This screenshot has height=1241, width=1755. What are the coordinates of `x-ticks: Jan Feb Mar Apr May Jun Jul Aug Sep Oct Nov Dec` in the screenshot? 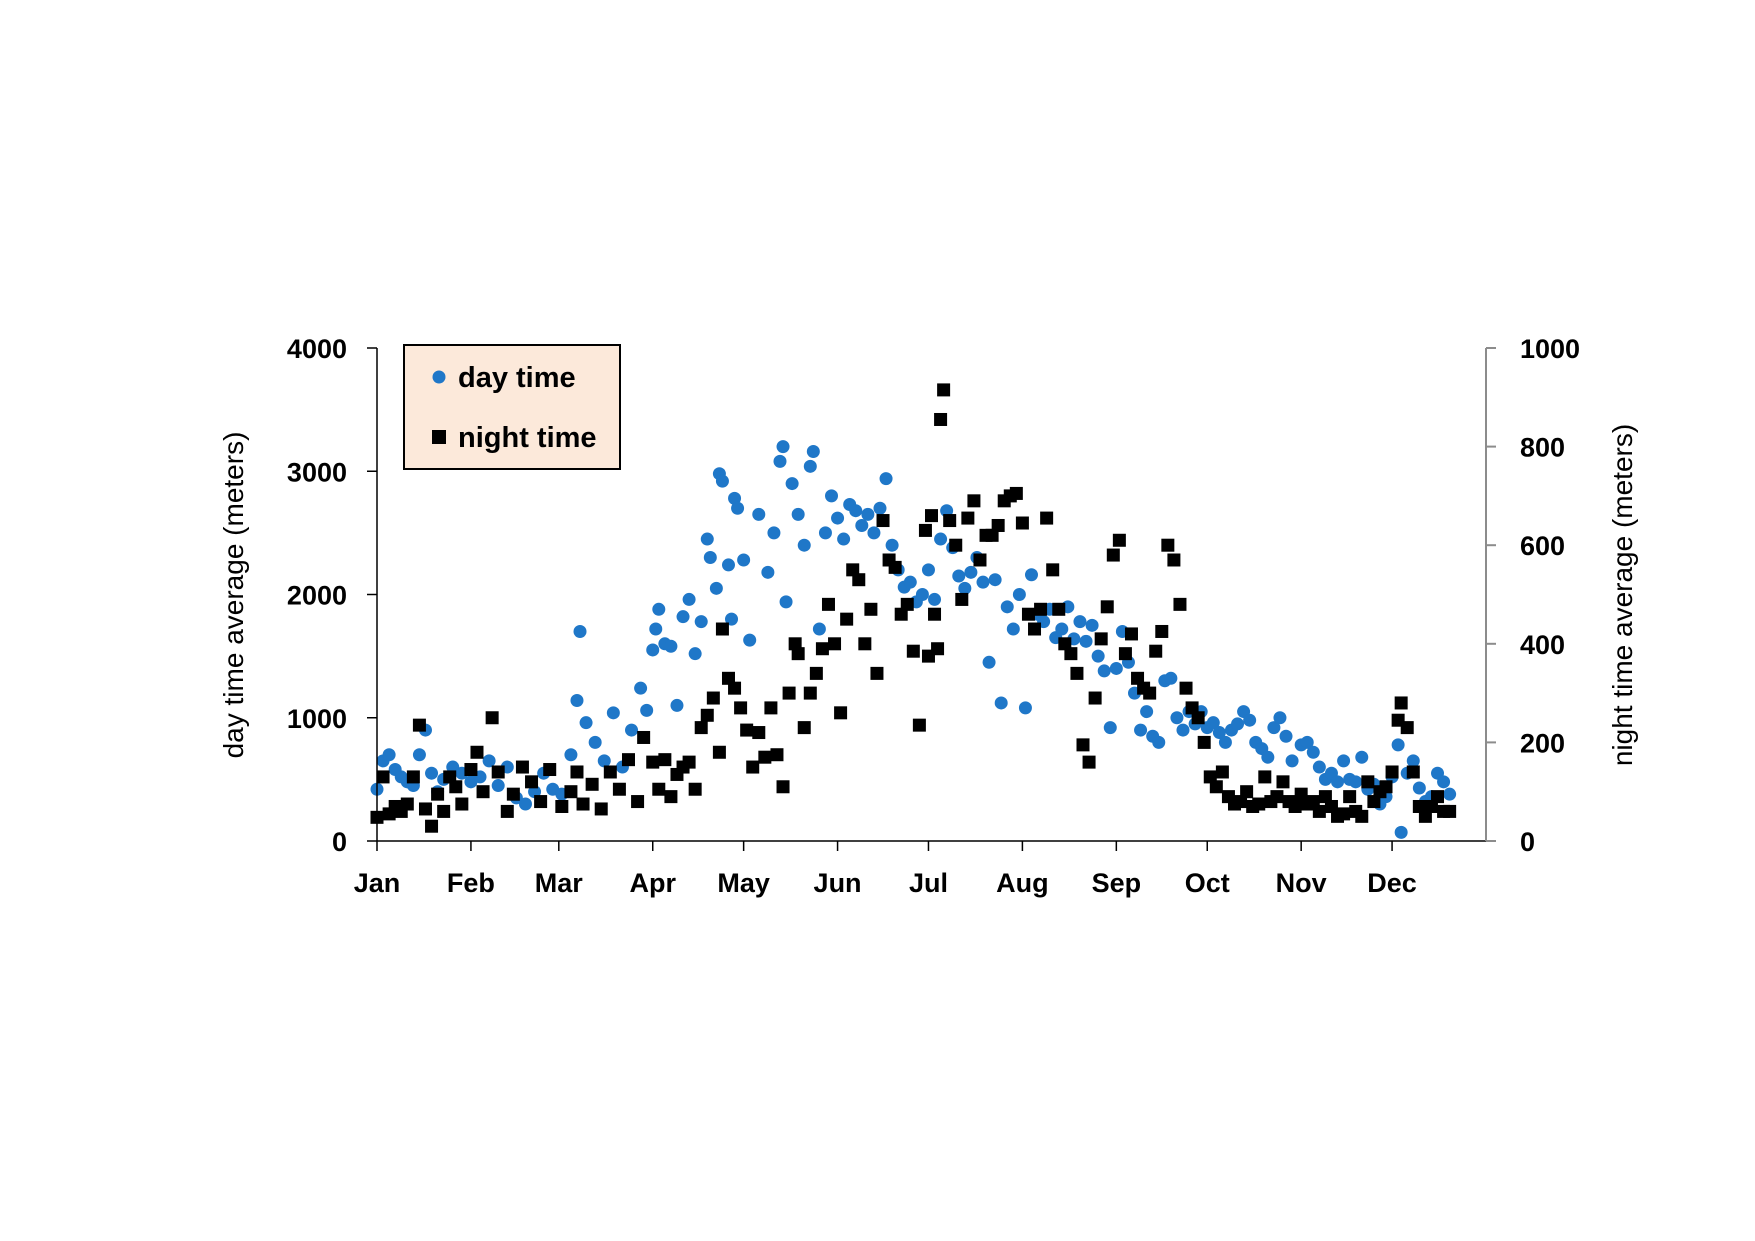 It's located at (885, 869).